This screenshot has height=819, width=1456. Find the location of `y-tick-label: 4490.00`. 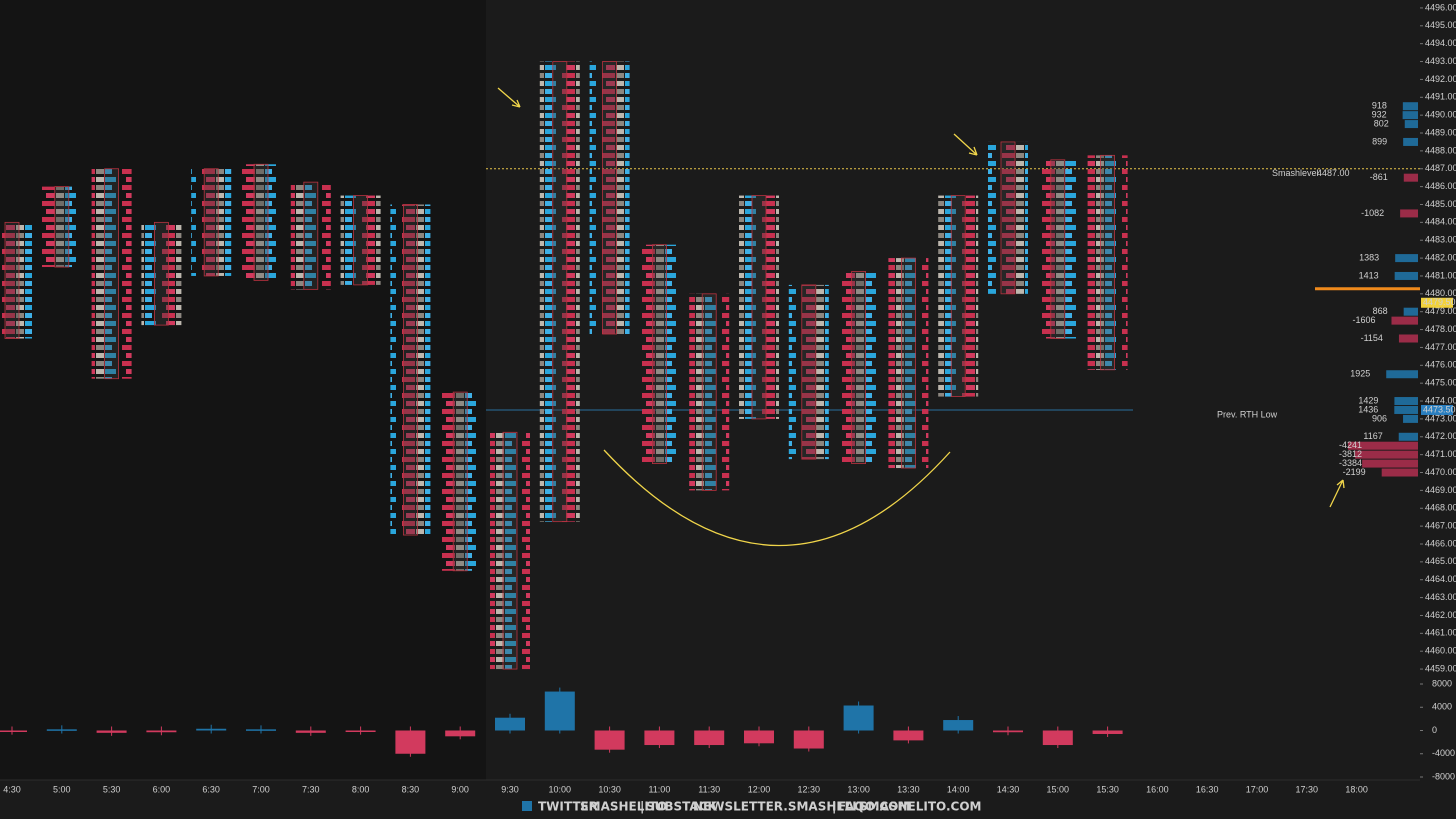

y-tick-label: 4490.00 is located at coordinates (1440, 115).